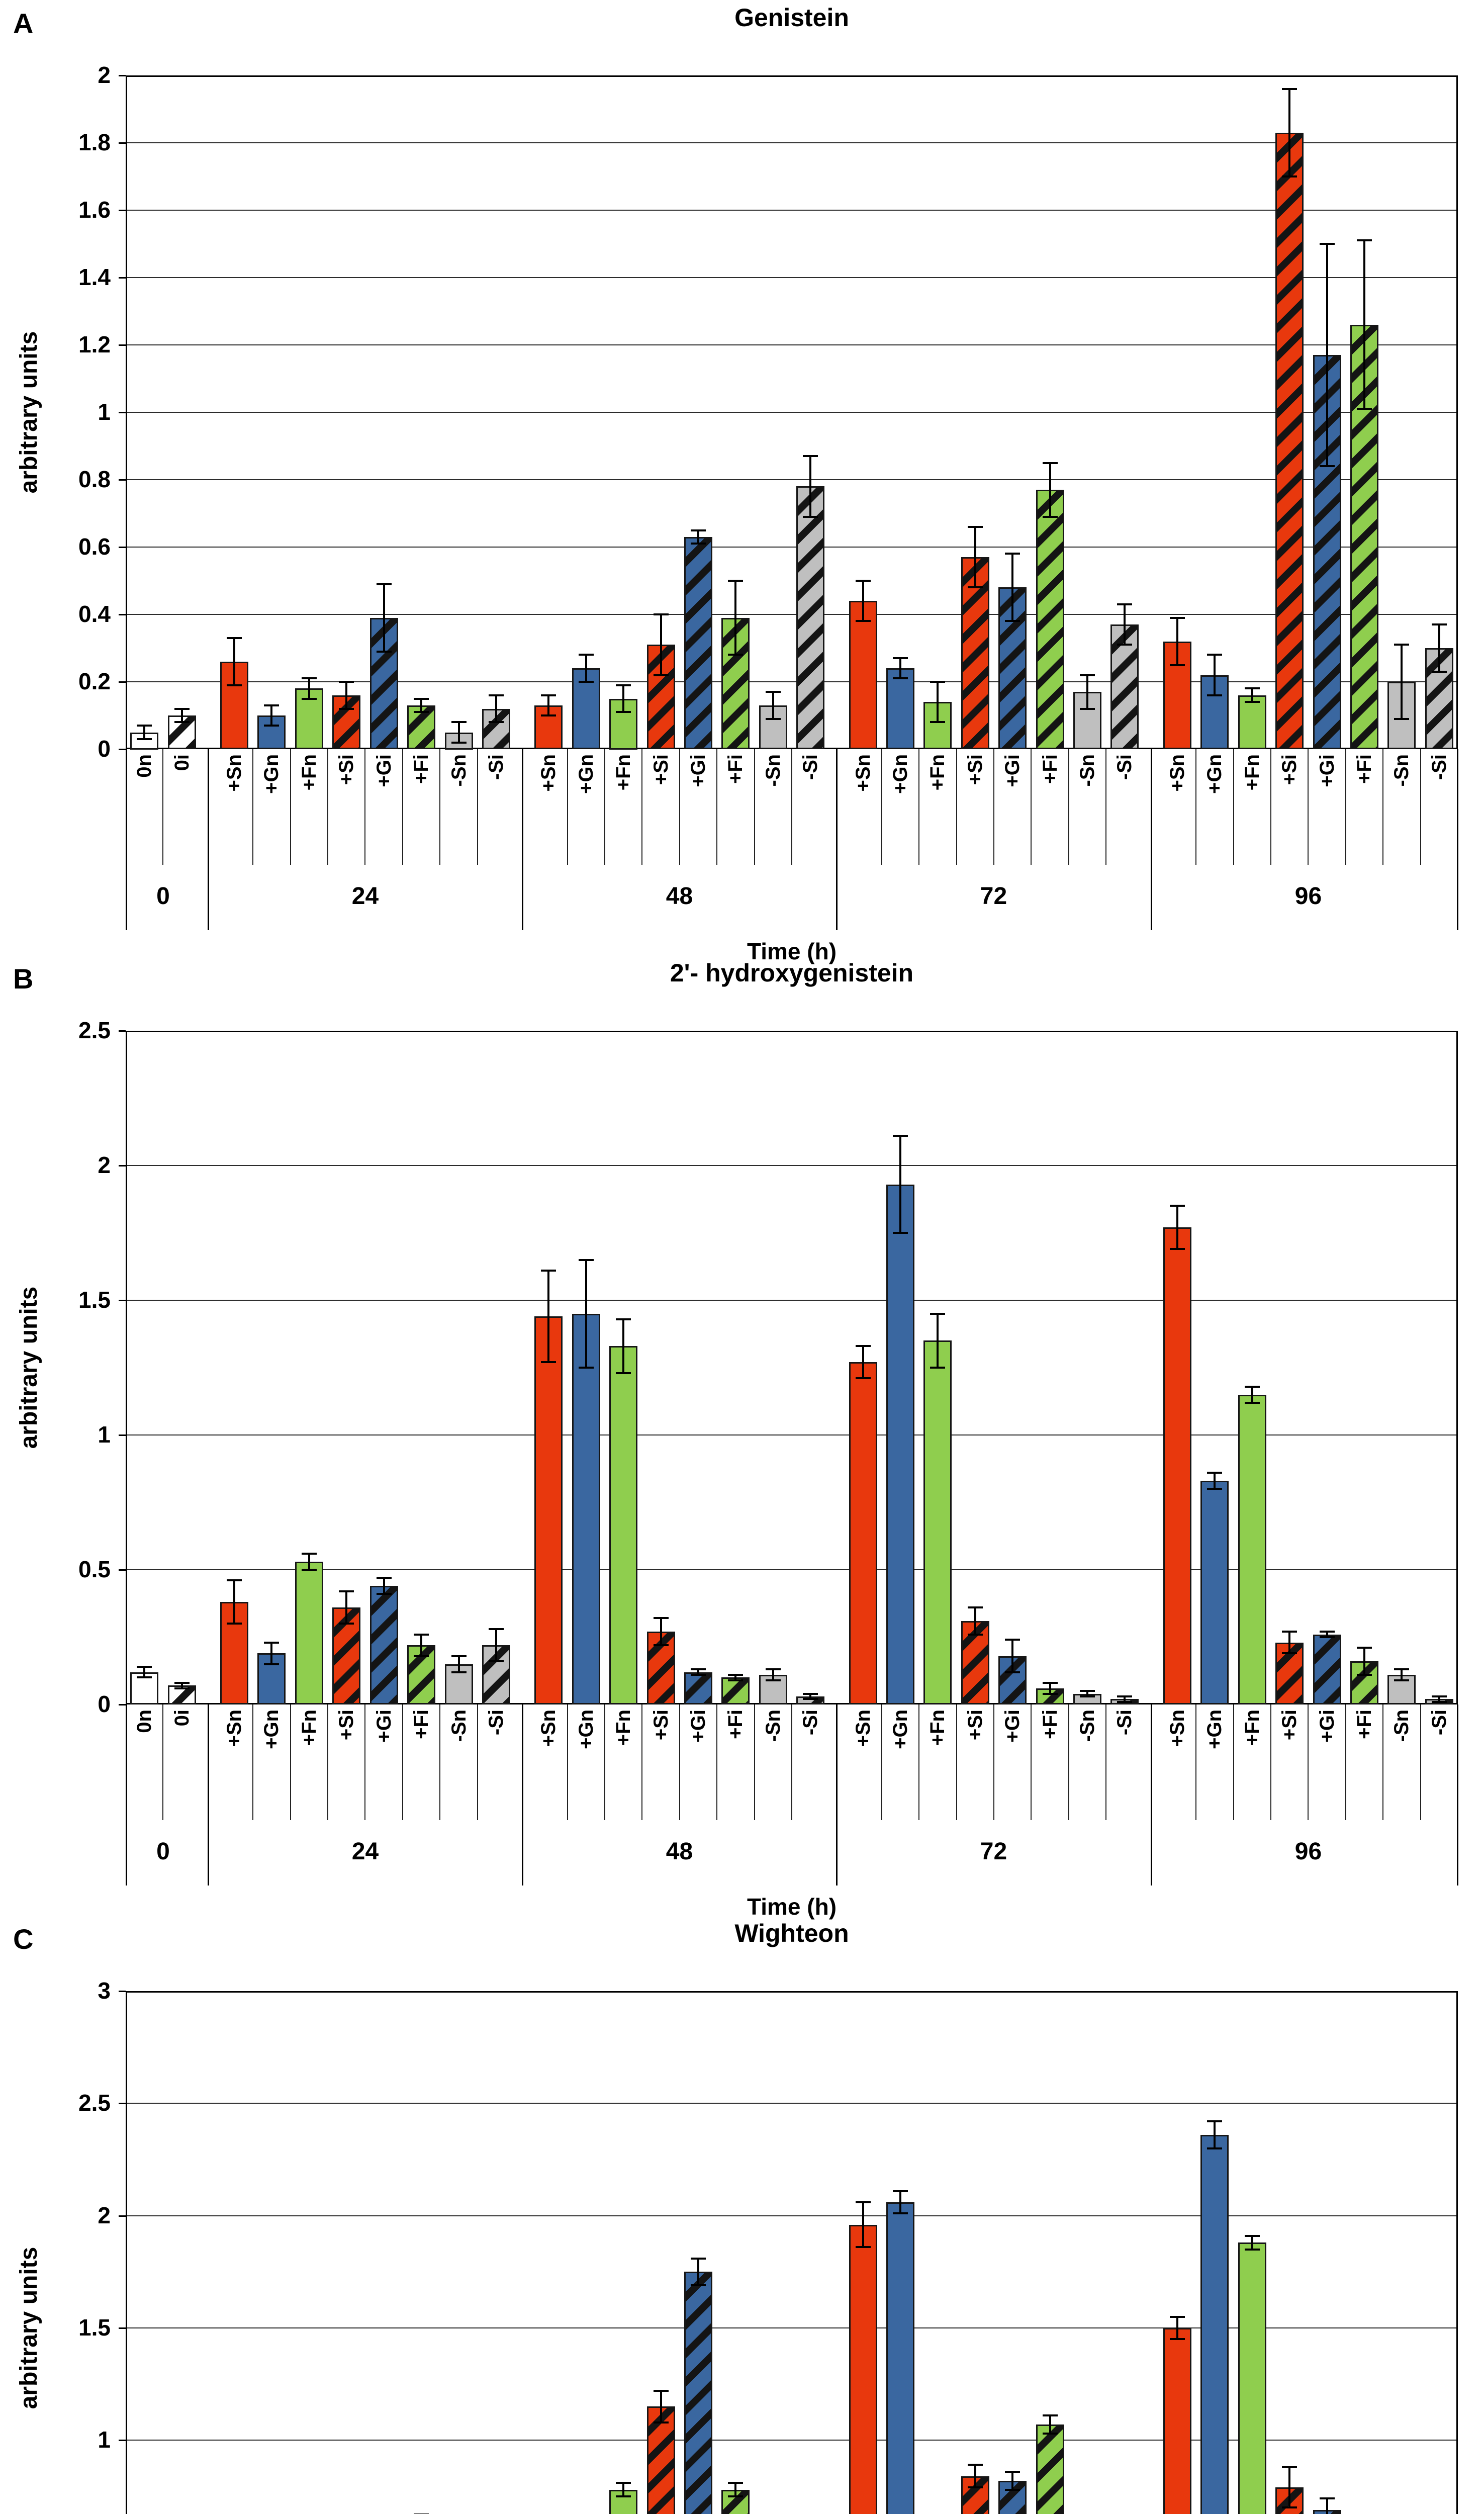 The width and height of the screenshot is (1484, 2514). Describe the element at coordinates (24, 1939) in the screenshot. I see `panel-letter: C` at that location.